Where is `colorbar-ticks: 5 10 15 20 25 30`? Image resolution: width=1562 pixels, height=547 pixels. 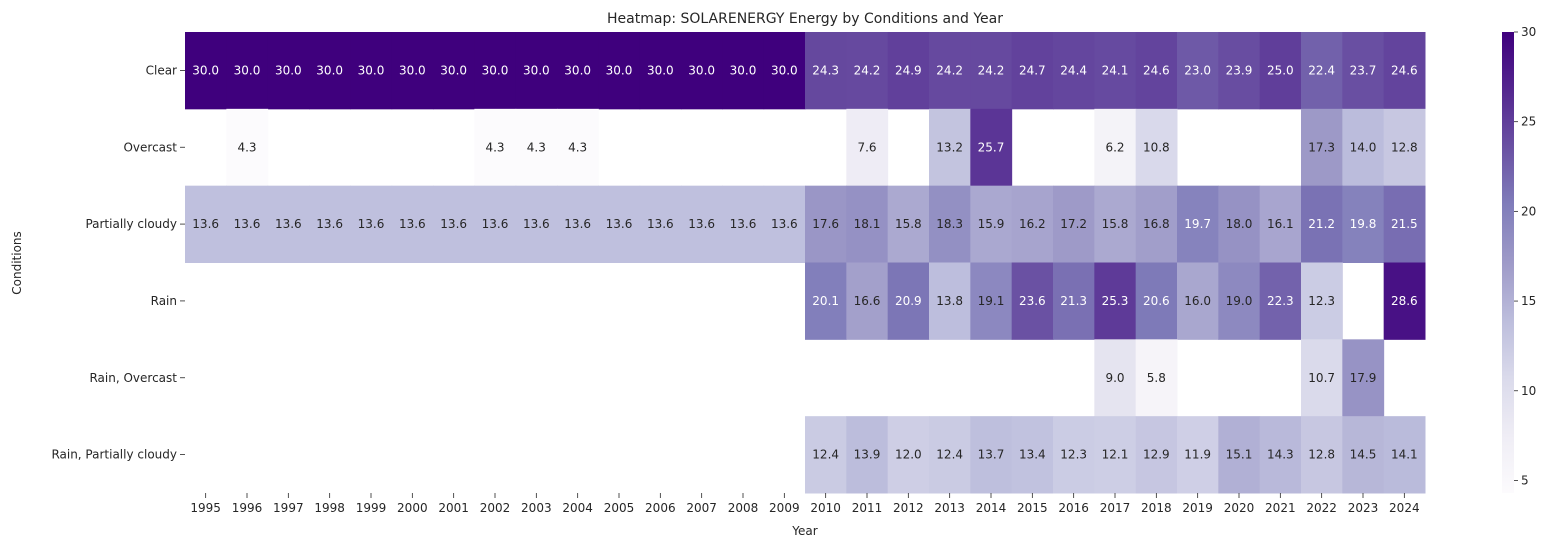 colorbar-ticks: 5 10 15 20 25 30 is located at coordinates (1525, 256).